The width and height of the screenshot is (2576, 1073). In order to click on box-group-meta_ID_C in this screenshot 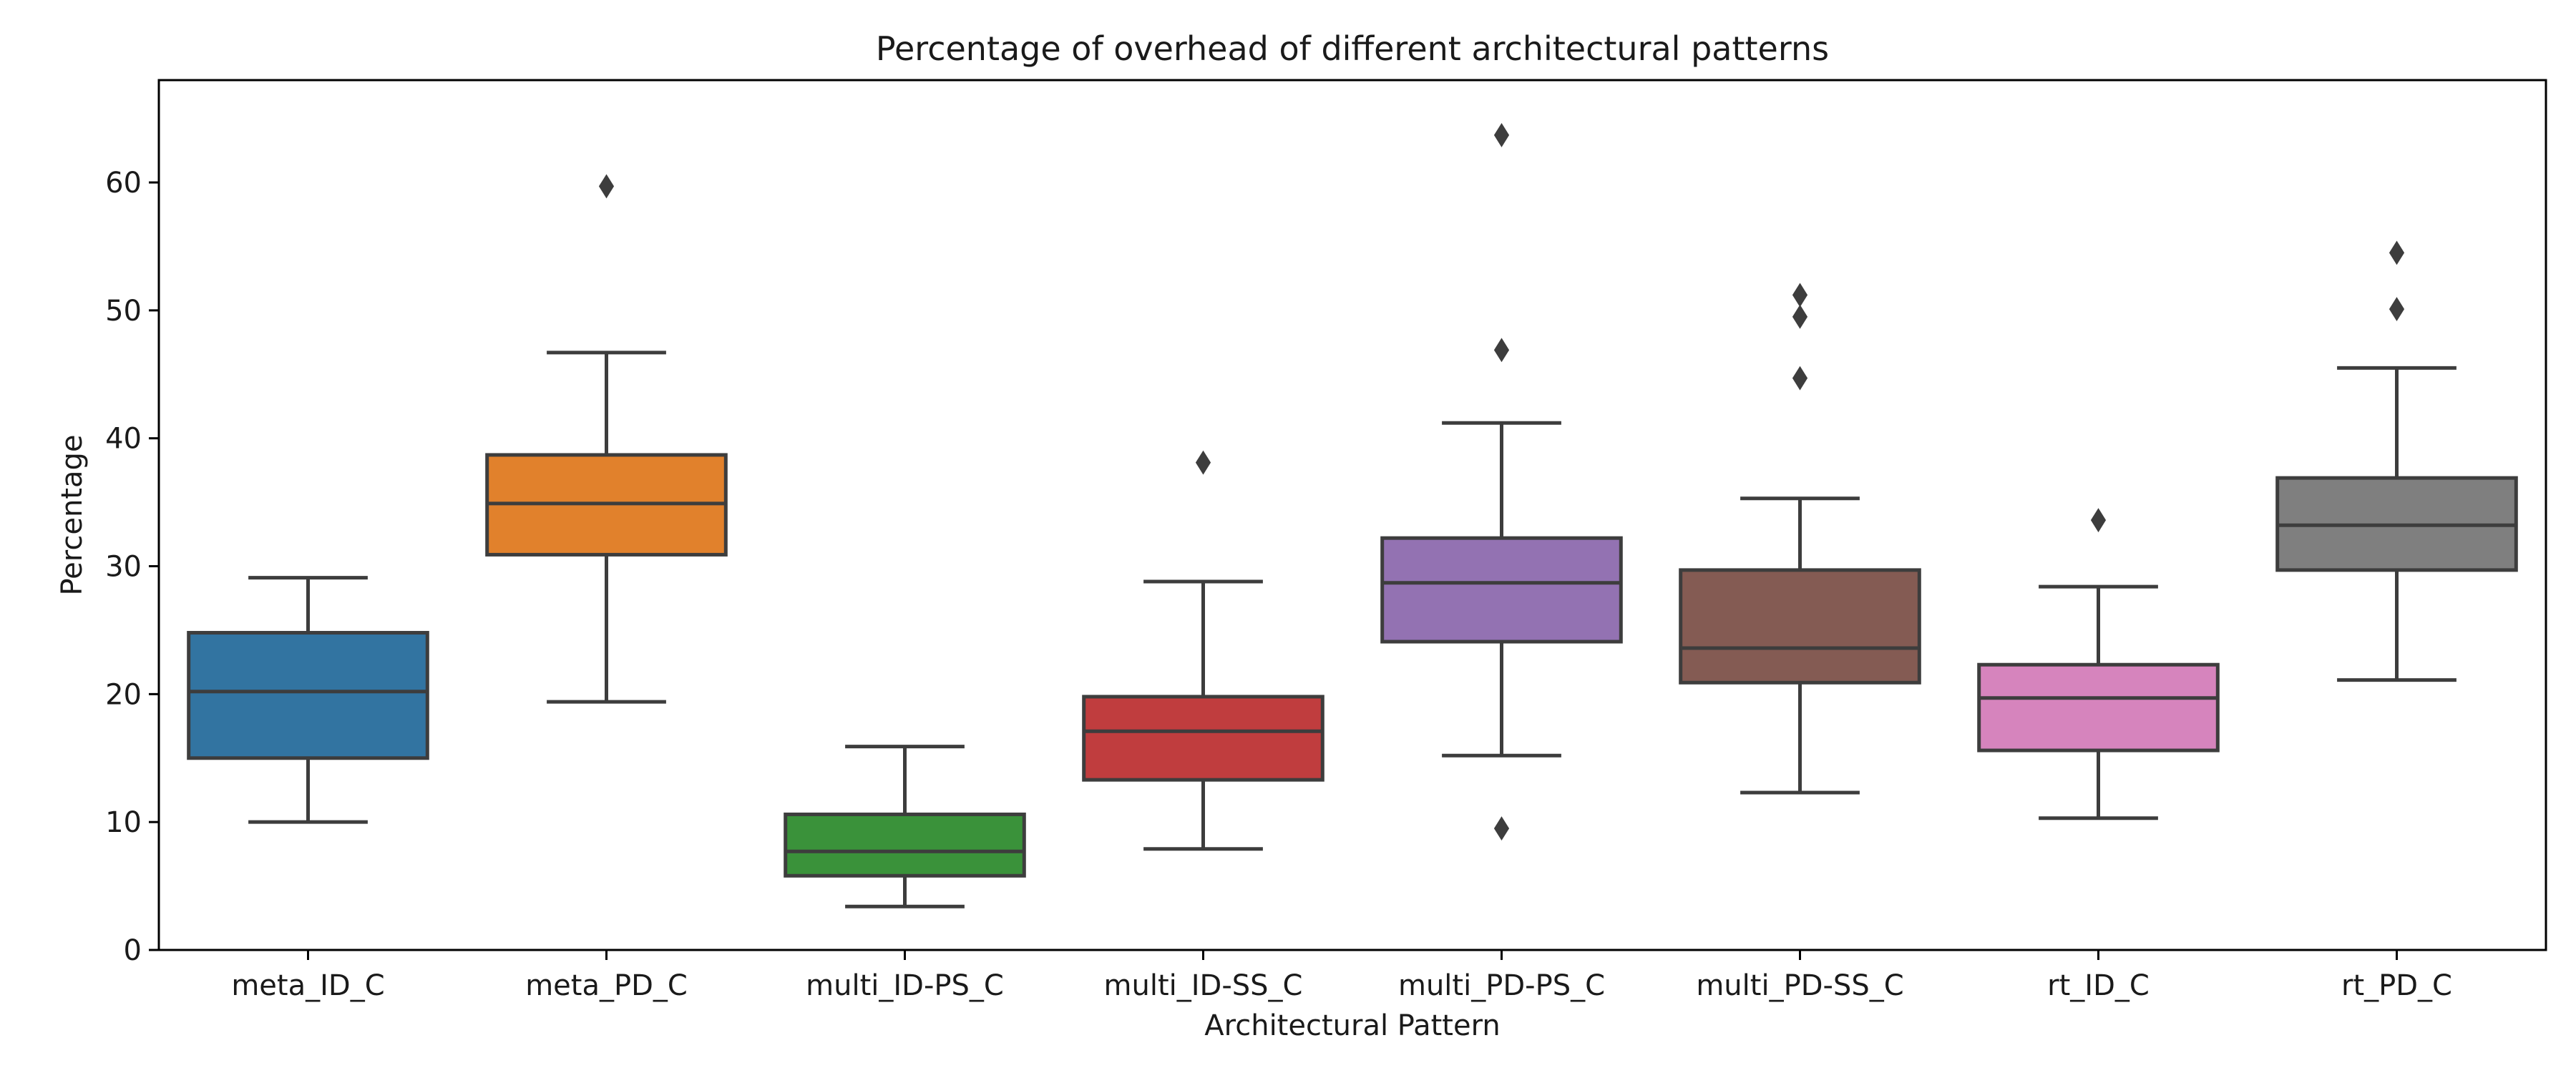, I will do `click(308, 700)`.